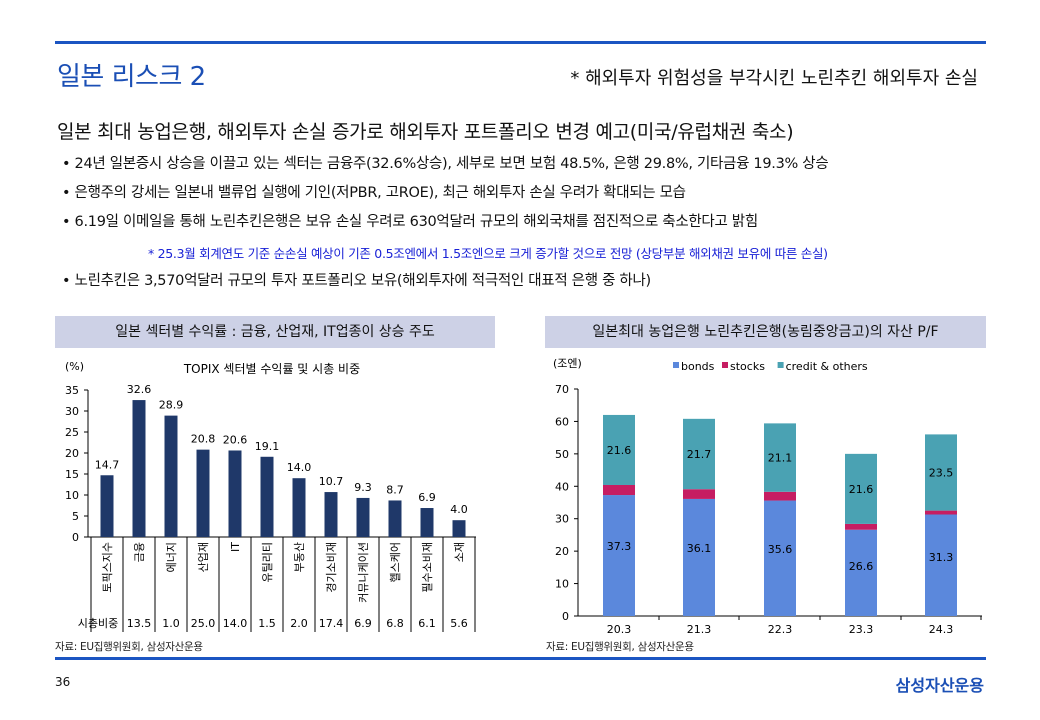  What do you see at coordinates (861, 566) in the screenshot?
I see `data-label: 26.6` at bounding box center [861, 566].